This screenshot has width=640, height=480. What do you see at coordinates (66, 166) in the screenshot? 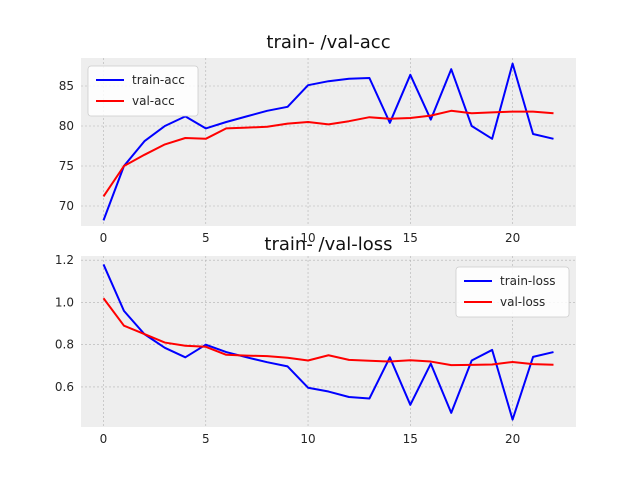
I see `y-tick-label: 75` at bounding box center [66, 166].